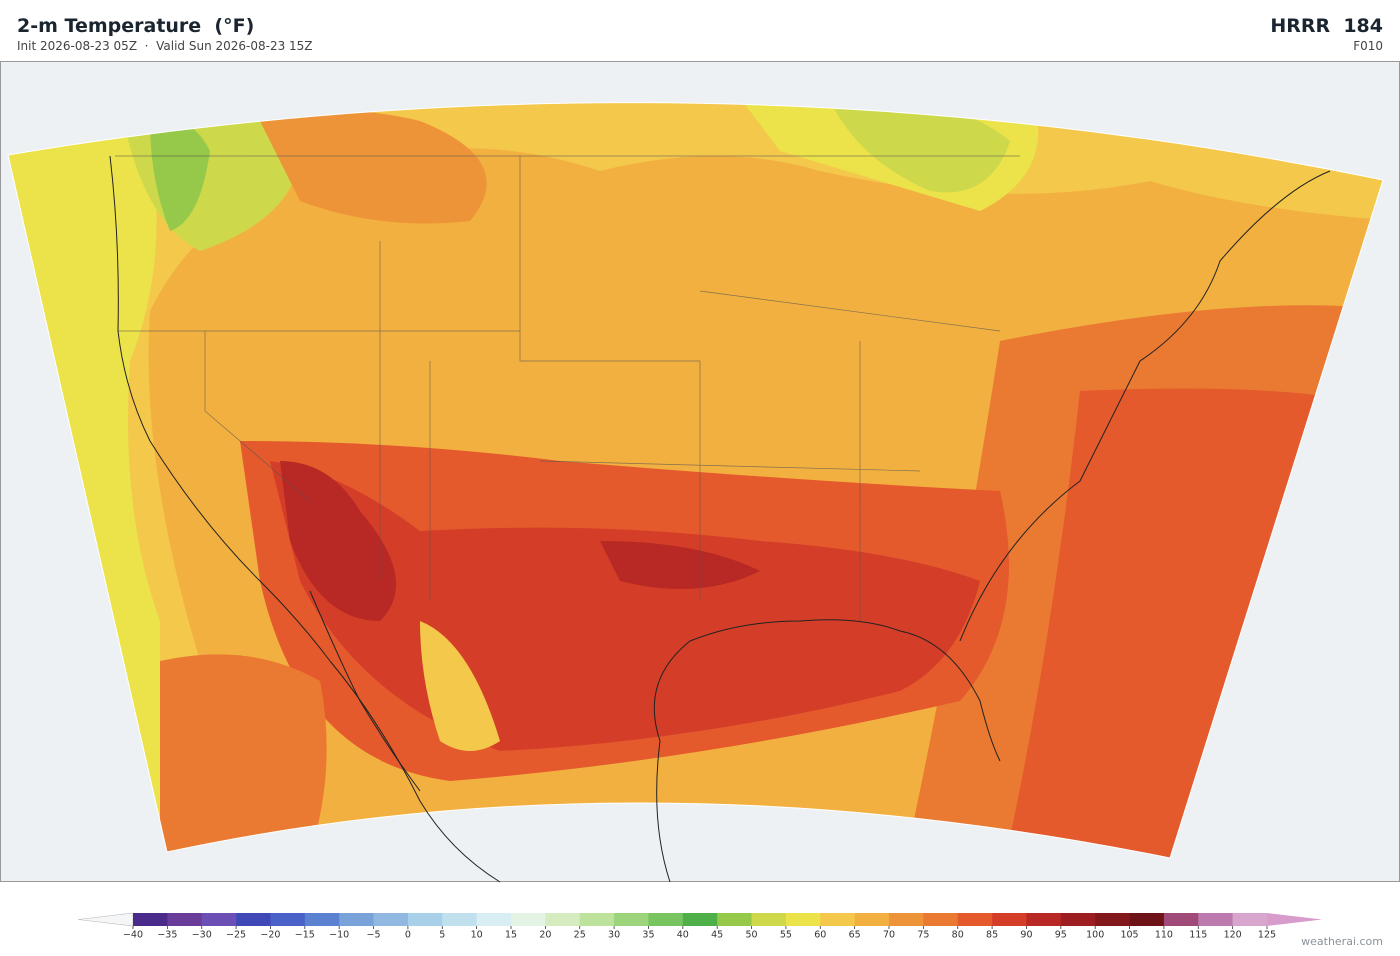  Describe the element at coordinates (408, 934) in the screenshot. I see `colorbar-tick-label: 0` at that location.